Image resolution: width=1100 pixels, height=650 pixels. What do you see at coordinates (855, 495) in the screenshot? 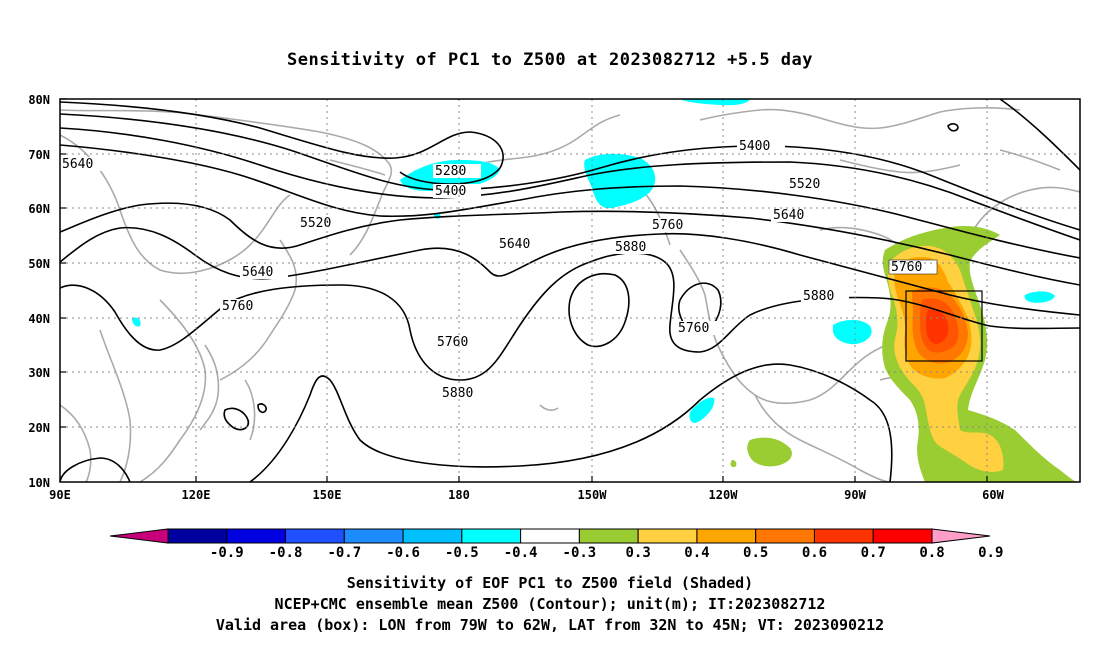
I see `lon-label: 90W` at bounding box center [855, 495].